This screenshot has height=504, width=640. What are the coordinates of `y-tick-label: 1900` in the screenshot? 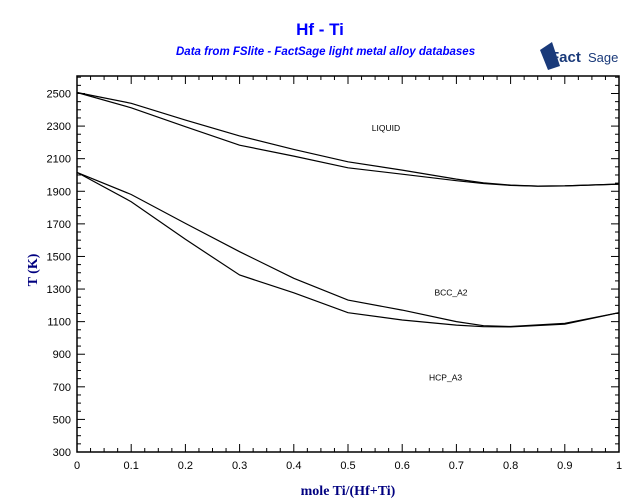 It's located at (59, 192).